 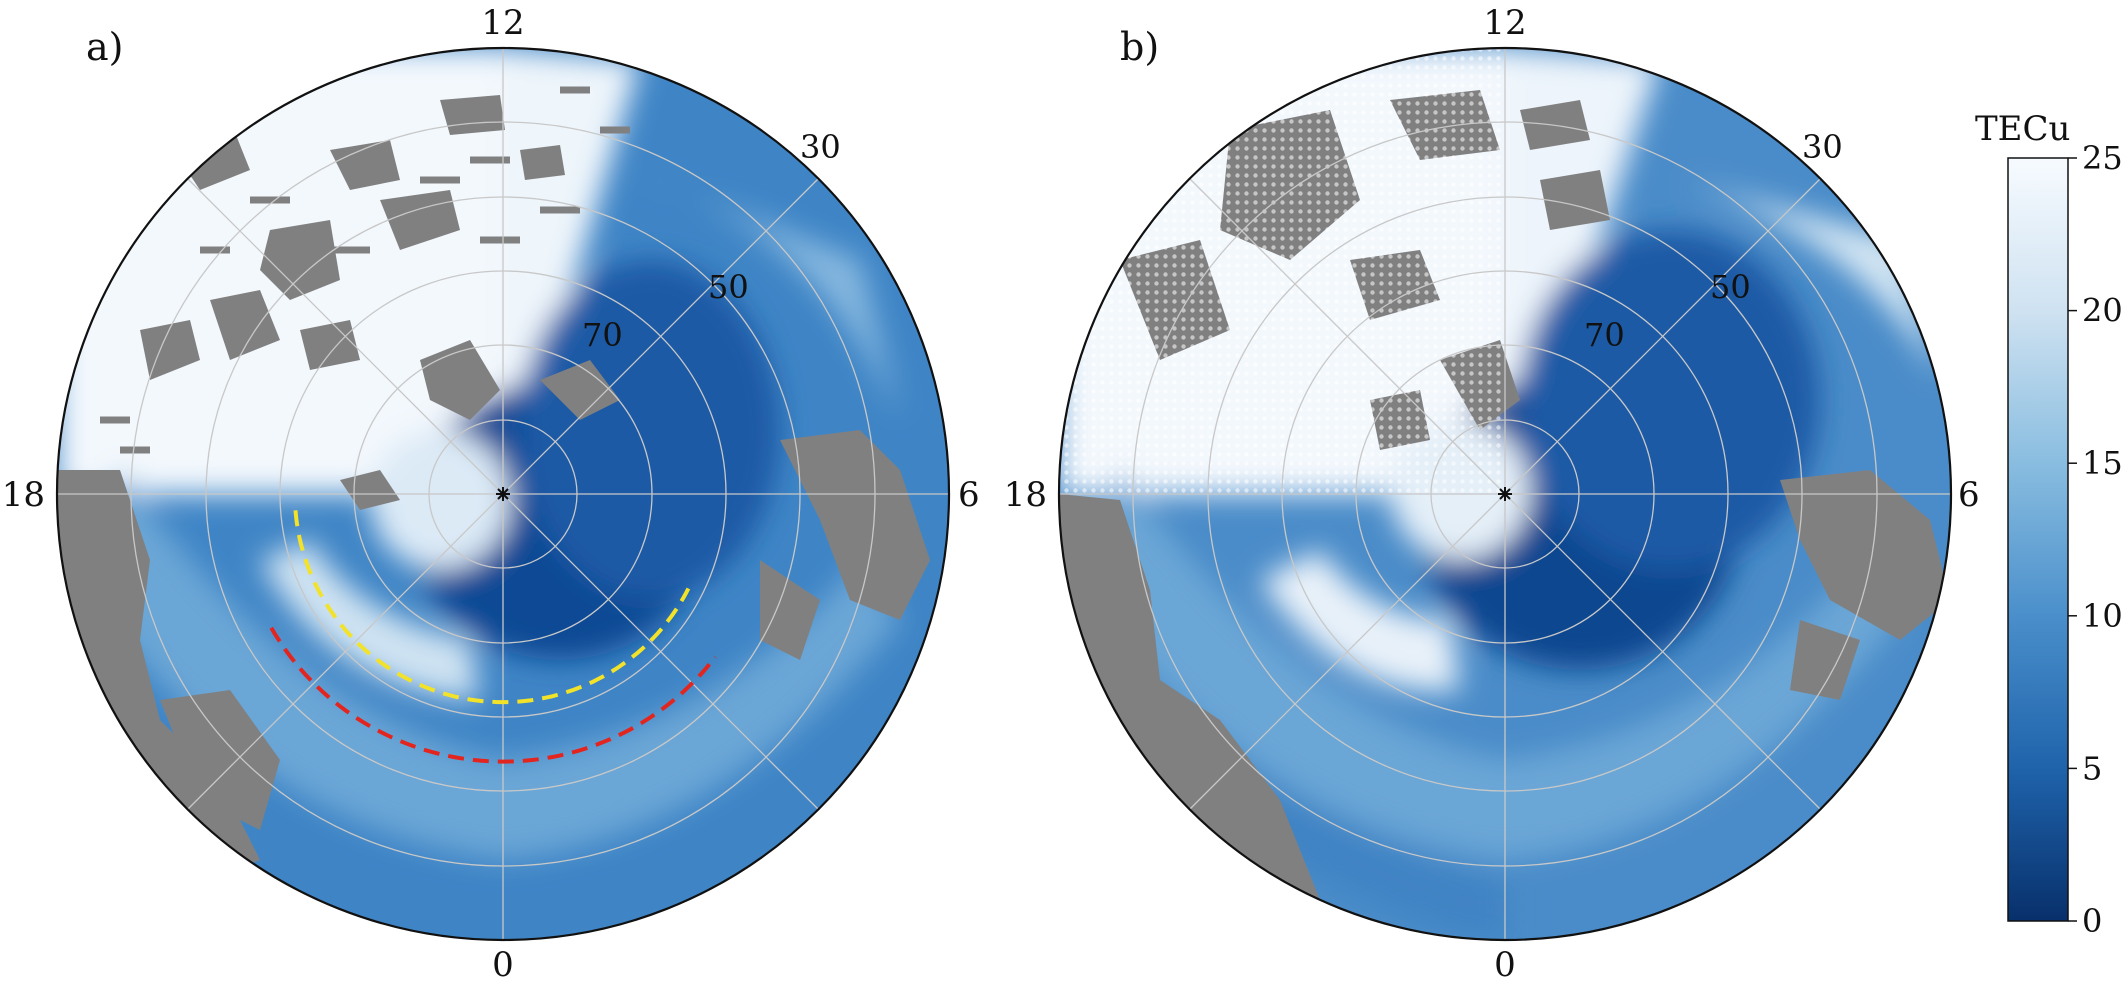 I want to click on panel-b-lat-50: 50, so click(x=1730, y=287).